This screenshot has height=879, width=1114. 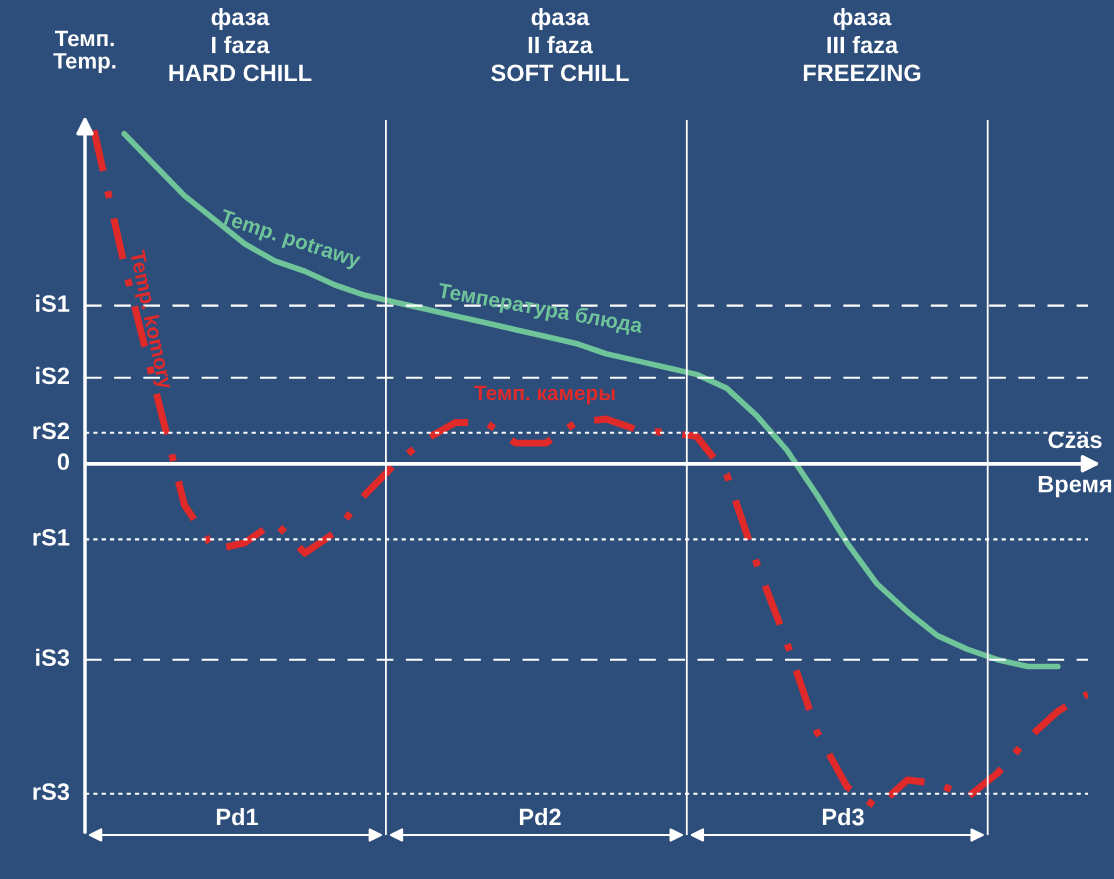 I want to click on text: Pd3, so click(x=843, y=817).